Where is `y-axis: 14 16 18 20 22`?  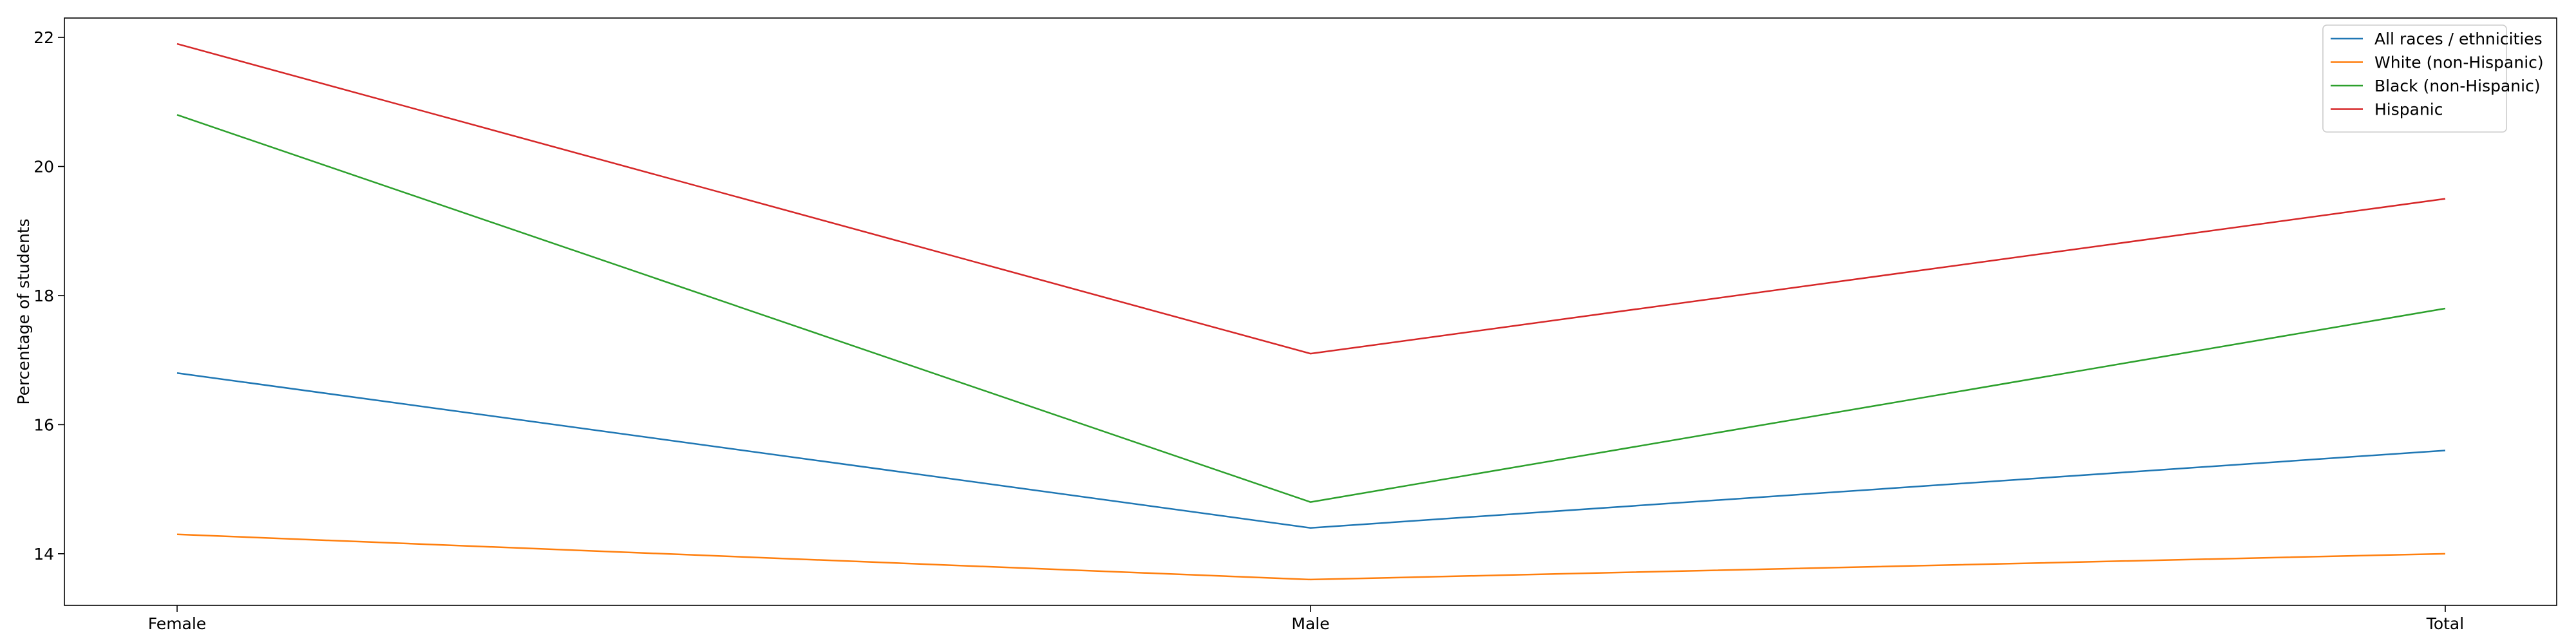 y-axis: 14 16 18 20 22 is located at coordinates (48, 296).